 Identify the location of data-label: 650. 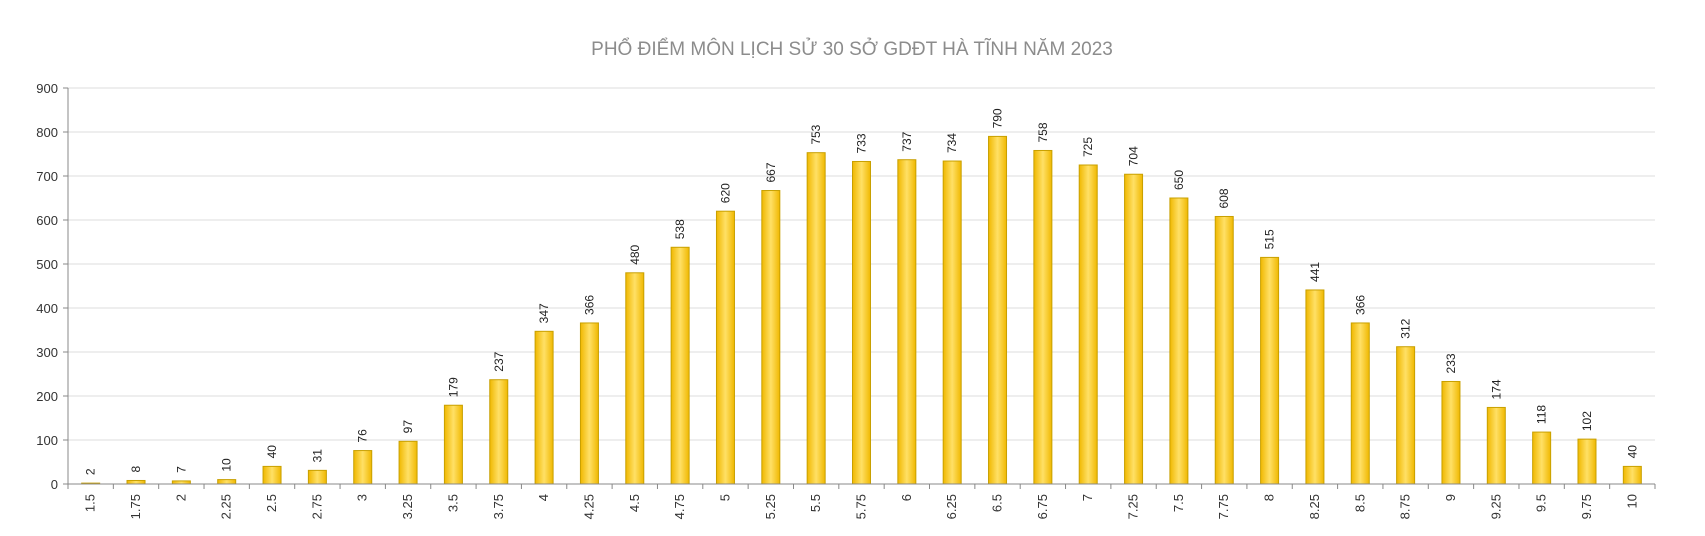
(1179, 180).